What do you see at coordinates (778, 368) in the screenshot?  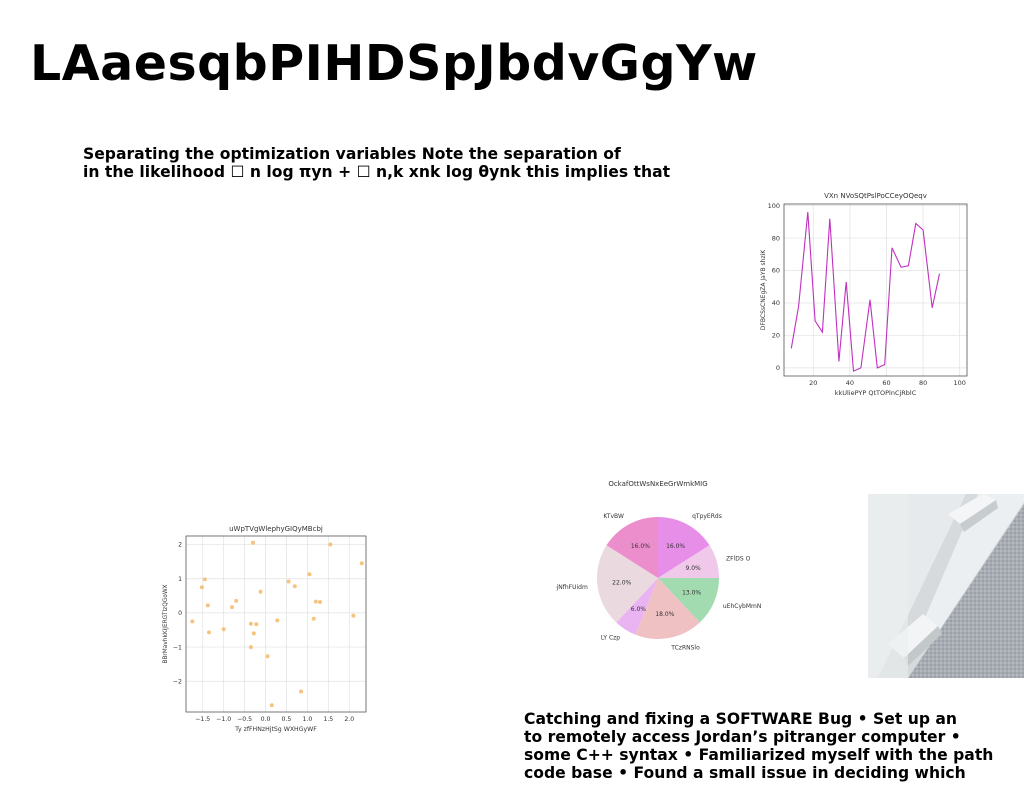 I see `line-chart-ytick-label: 0` at bounding box center [778, 368].